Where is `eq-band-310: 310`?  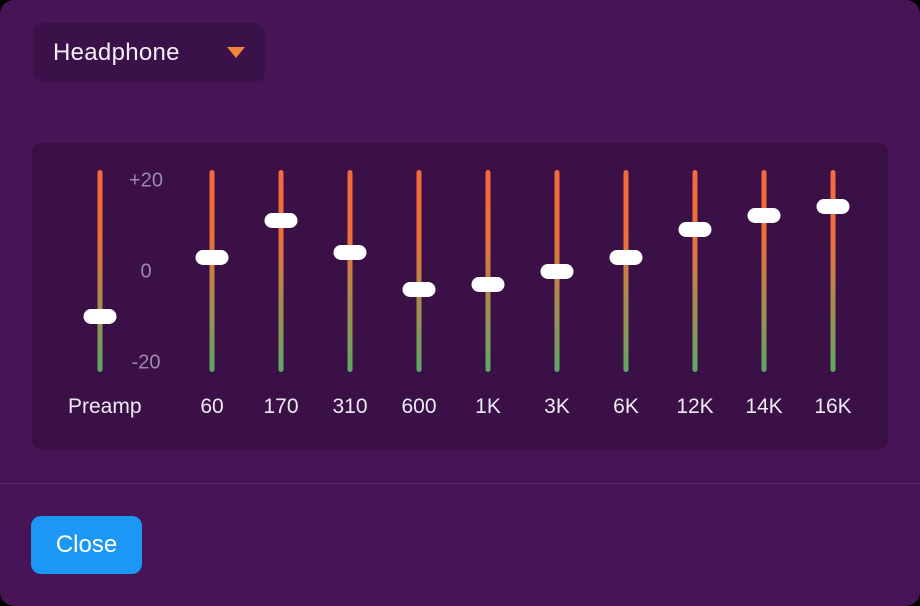
eq-band-310: 310 is located at coordinates (350, 296).